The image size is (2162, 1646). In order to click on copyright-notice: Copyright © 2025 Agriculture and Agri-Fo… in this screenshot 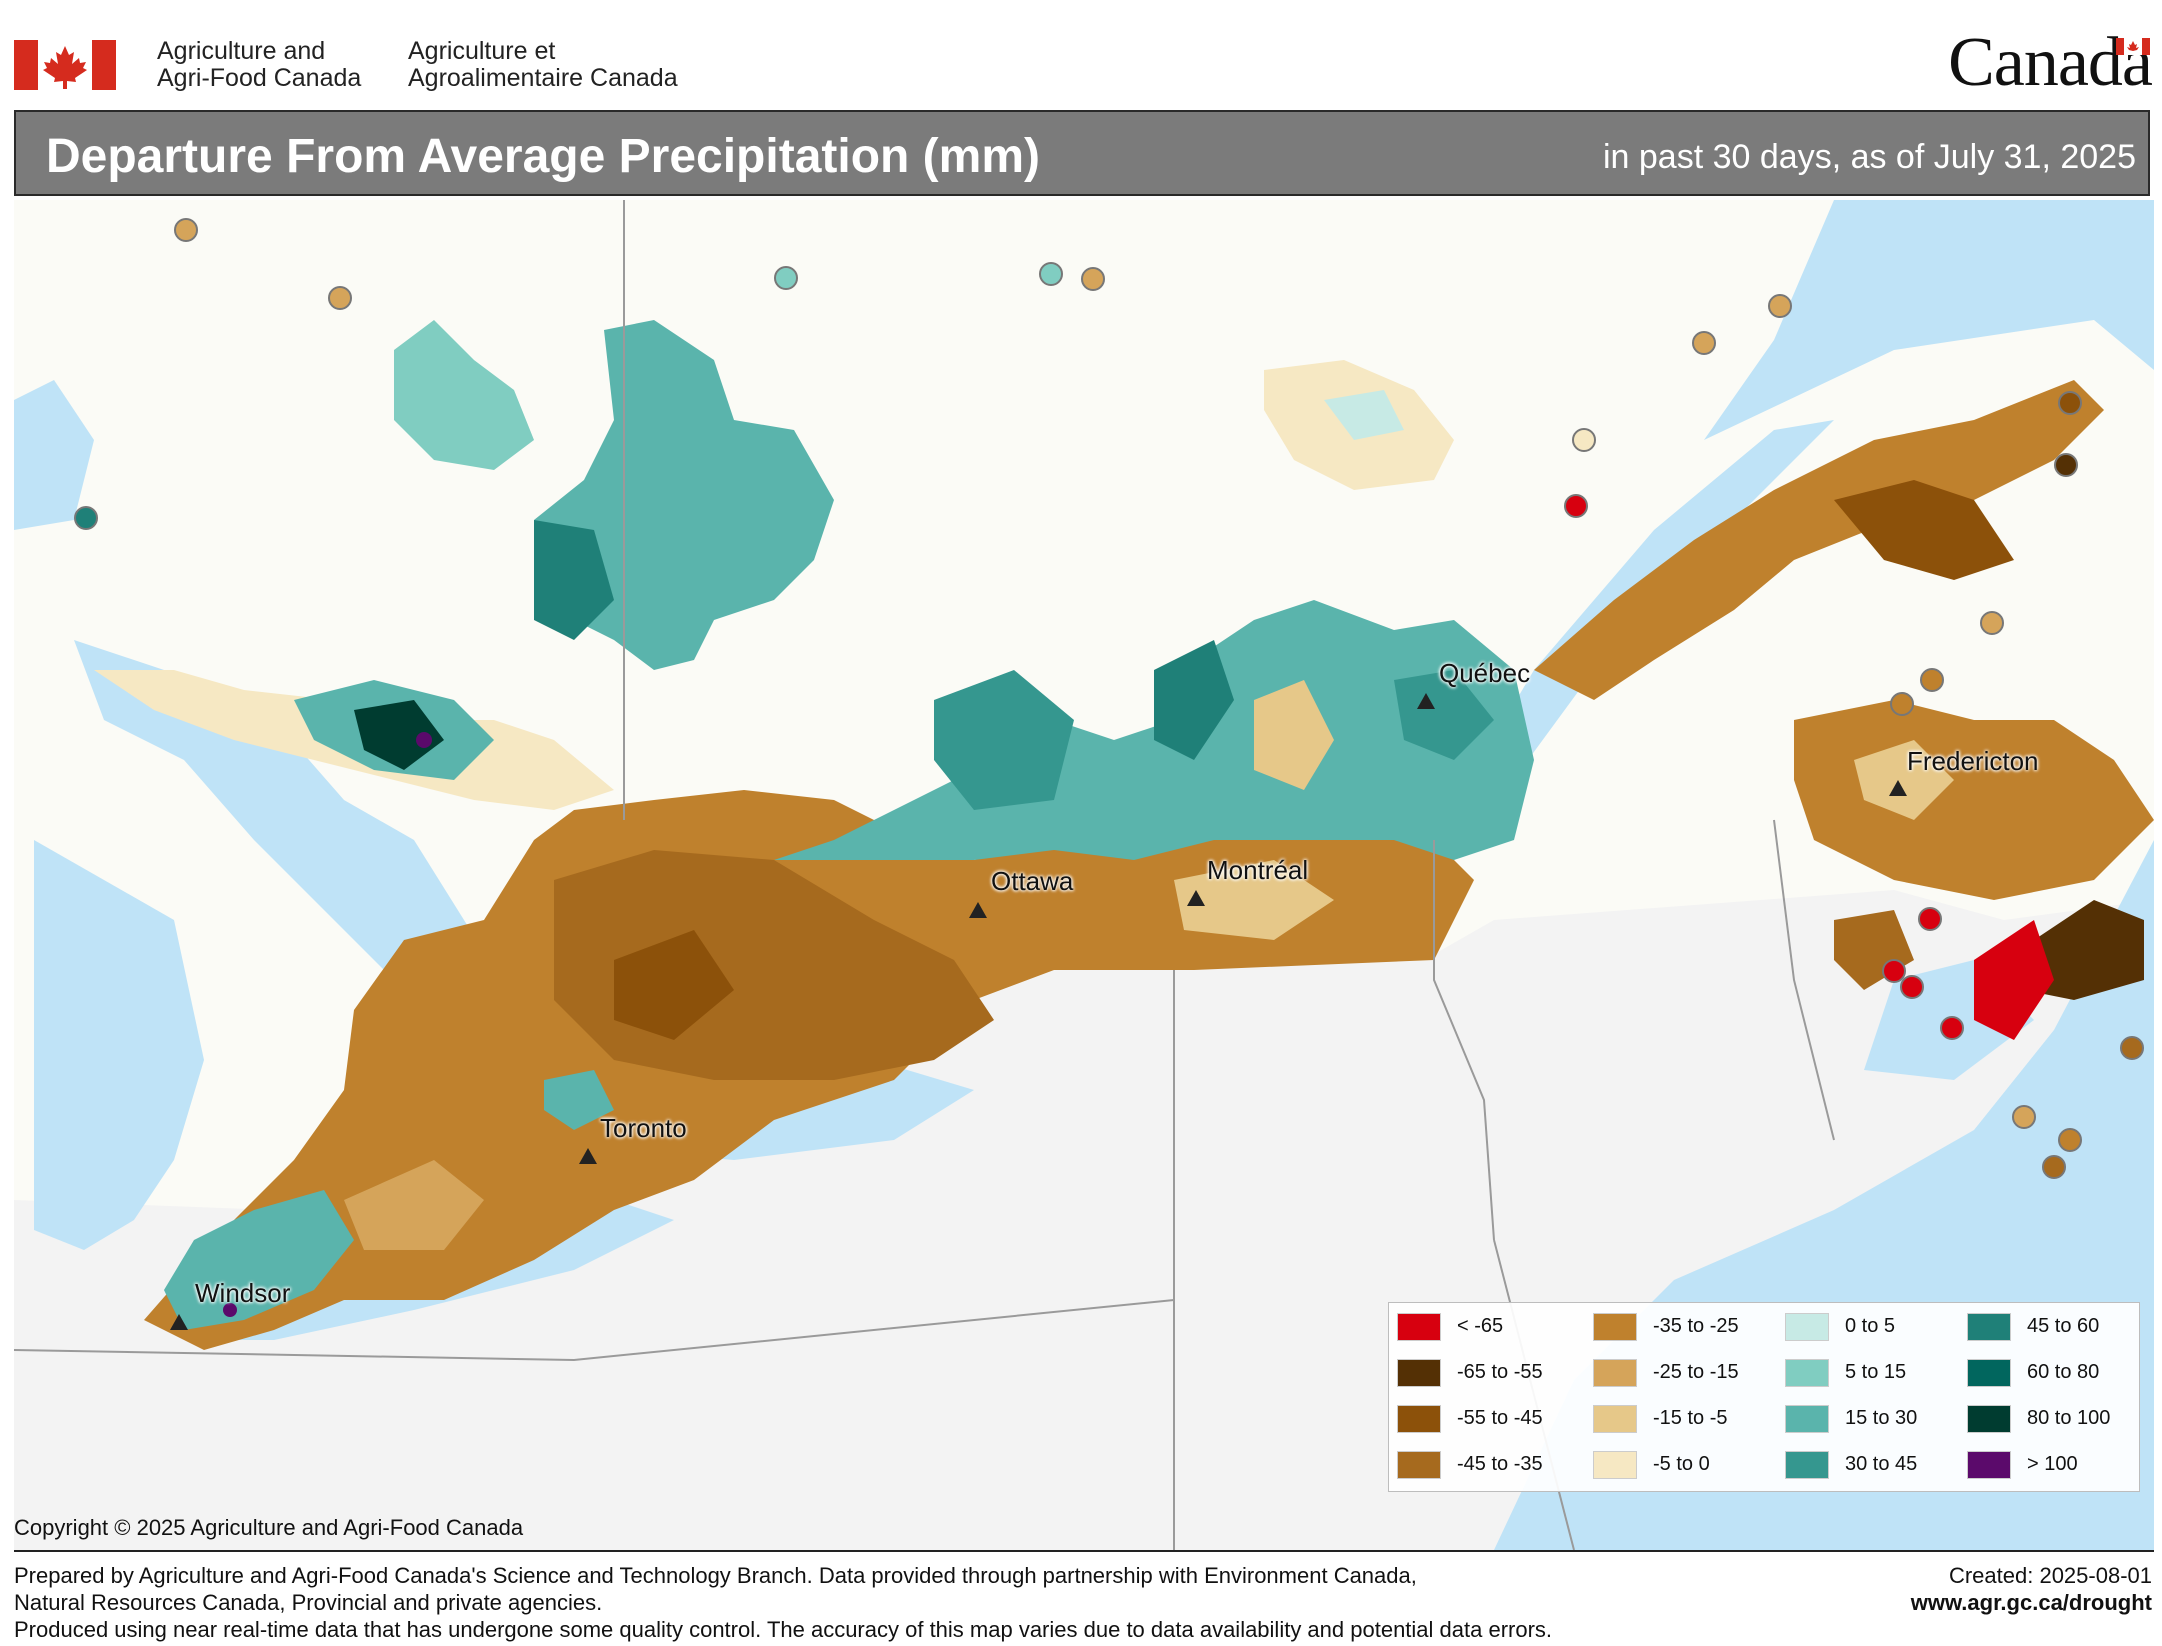, I will do `click(269, 1527)`.